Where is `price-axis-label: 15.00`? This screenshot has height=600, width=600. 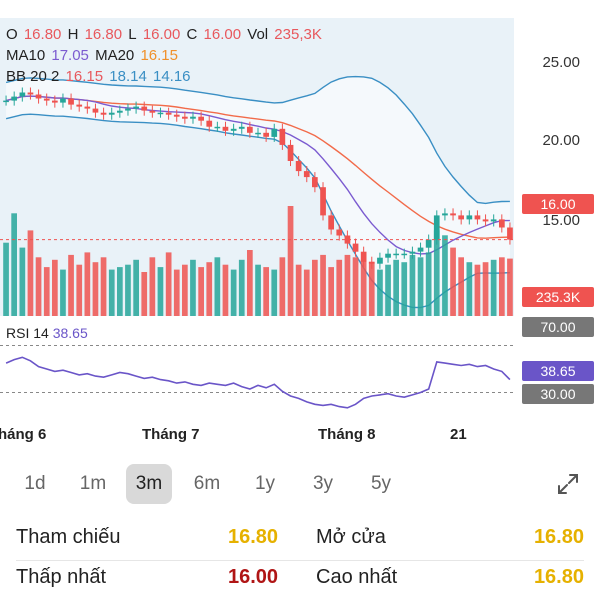
price-axis-label: 15.00 is located at coordinates (561, 220).